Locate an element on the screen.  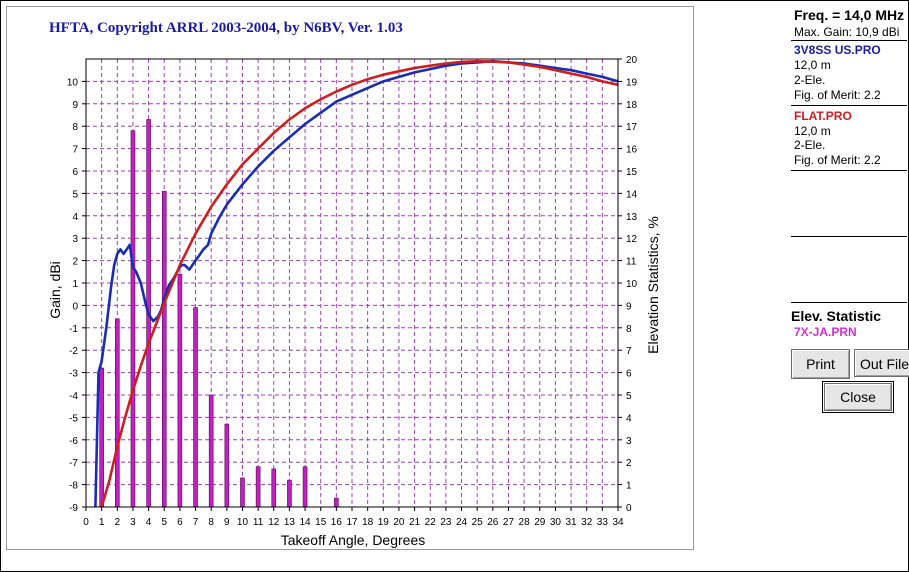
x-tick-label: 9 is located at coordinates (227, 522).